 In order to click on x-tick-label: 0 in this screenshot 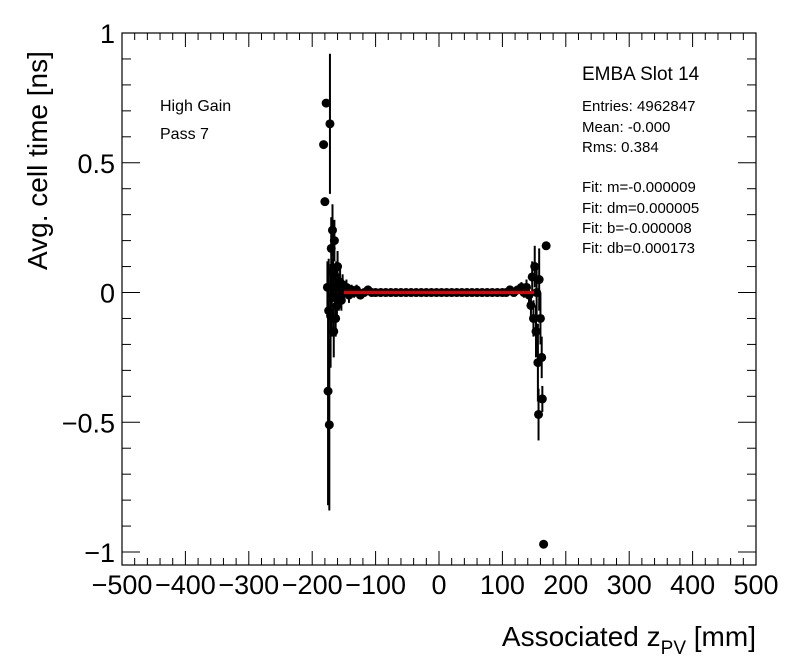, I will do `click(438, 585)`.